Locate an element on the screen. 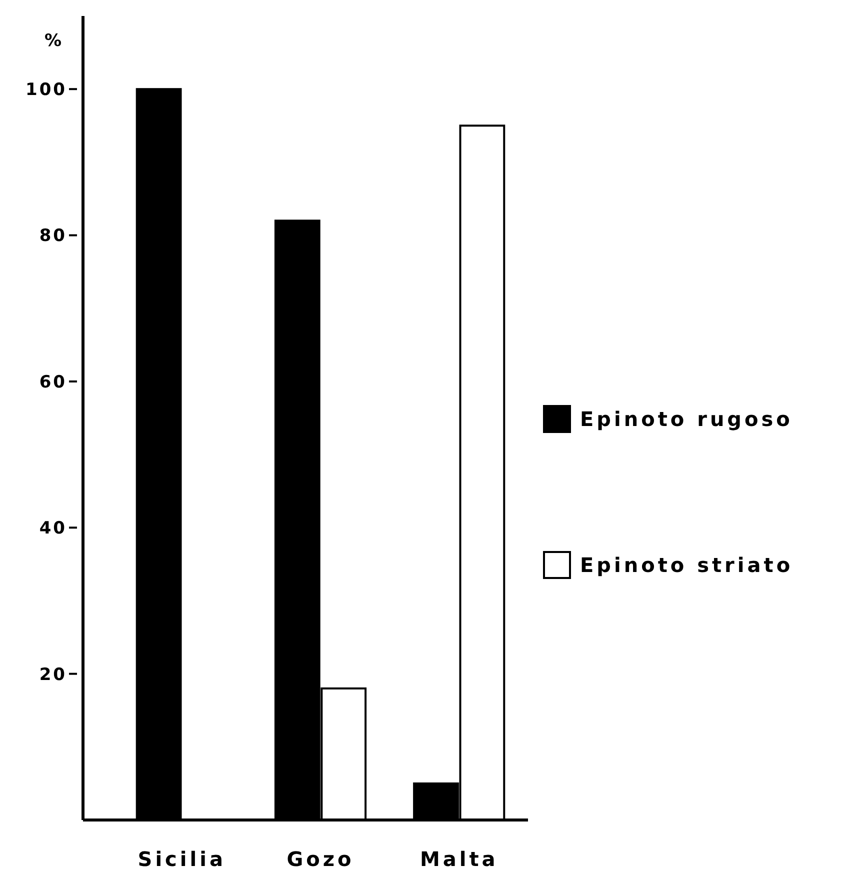  y-tick-label: 20 is located at coordinates (53, 674).